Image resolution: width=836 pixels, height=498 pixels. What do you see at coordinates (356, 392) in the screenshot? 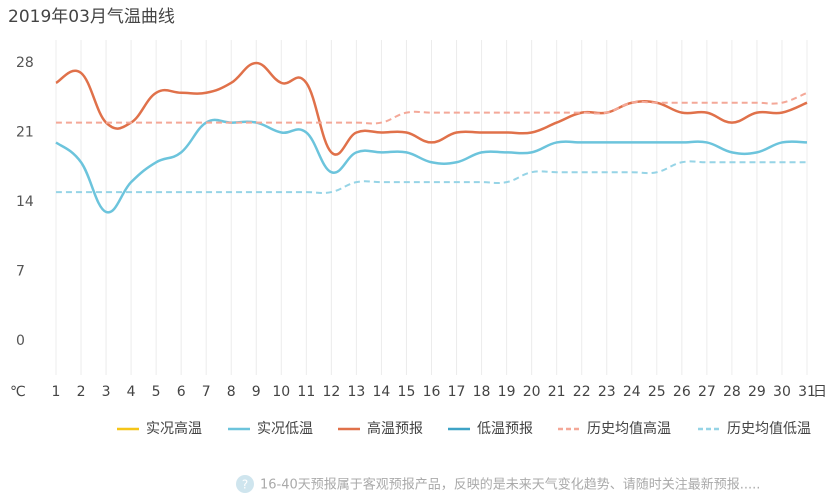
I see `x-tick-label: 13` at bounding box center [356, 392].